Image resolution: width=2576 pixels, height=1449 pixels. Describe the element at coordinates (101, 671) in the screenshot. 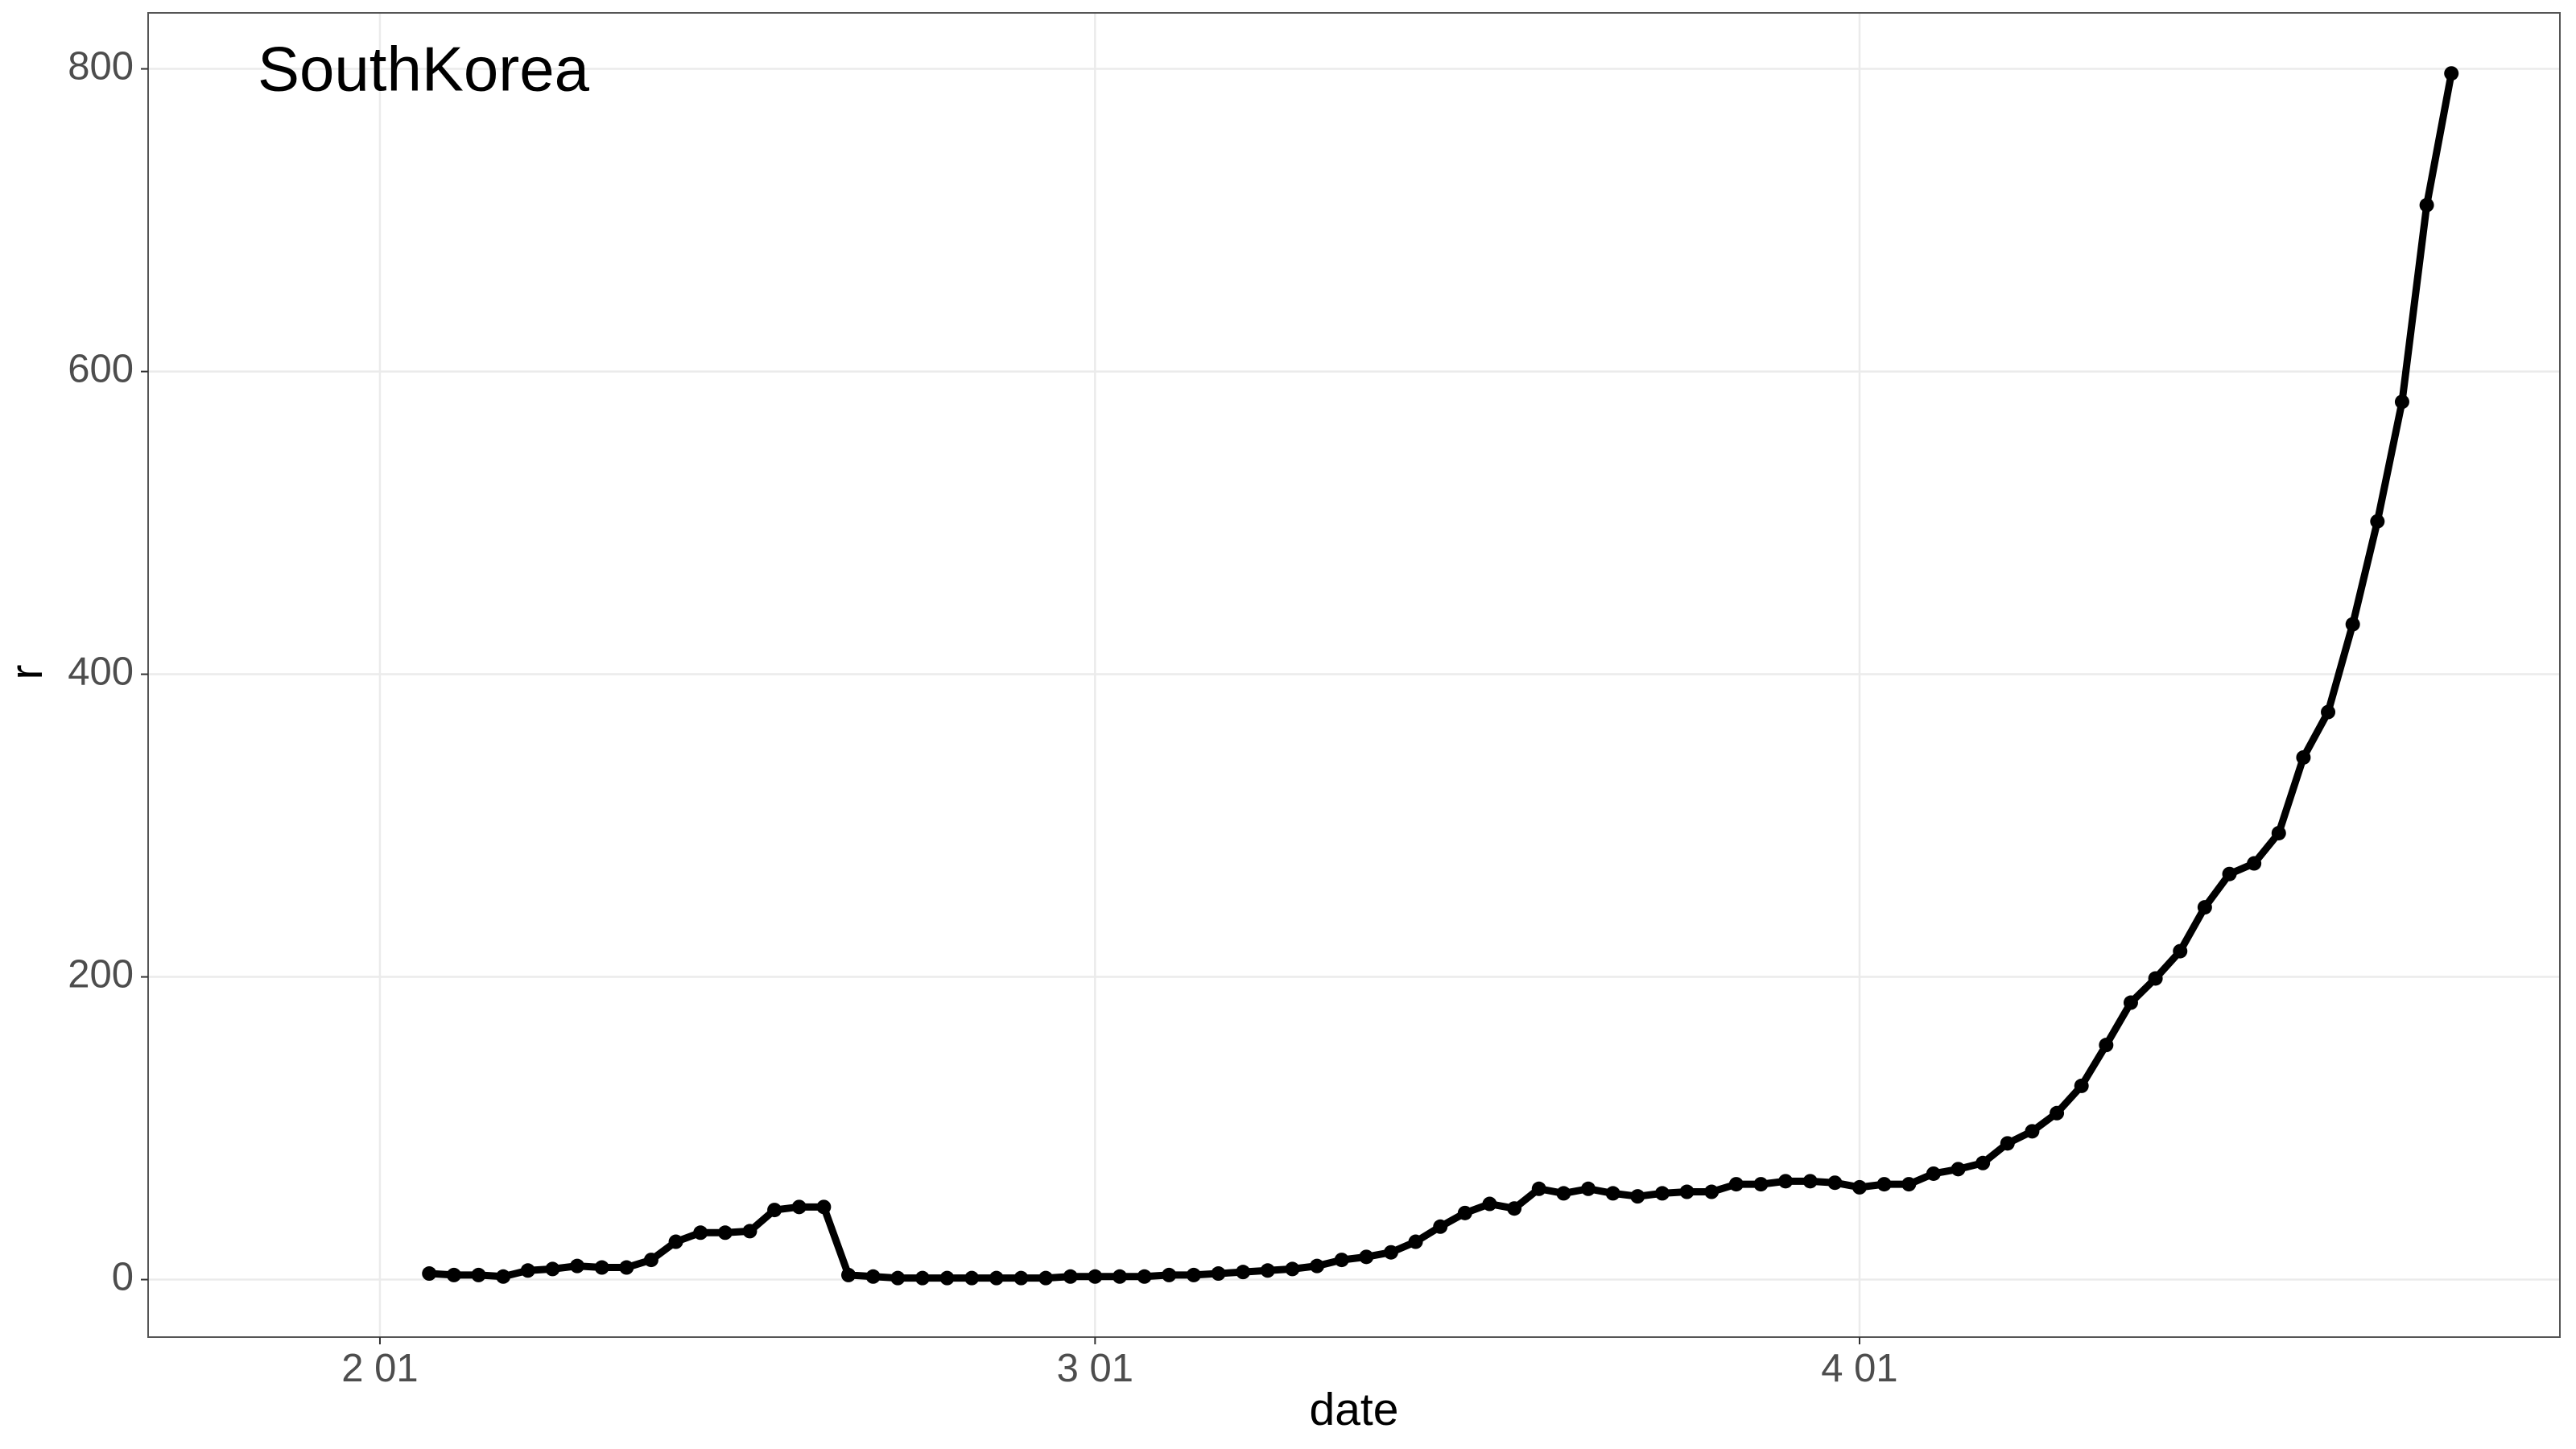

I see `y-tick-label: 400` at that location.